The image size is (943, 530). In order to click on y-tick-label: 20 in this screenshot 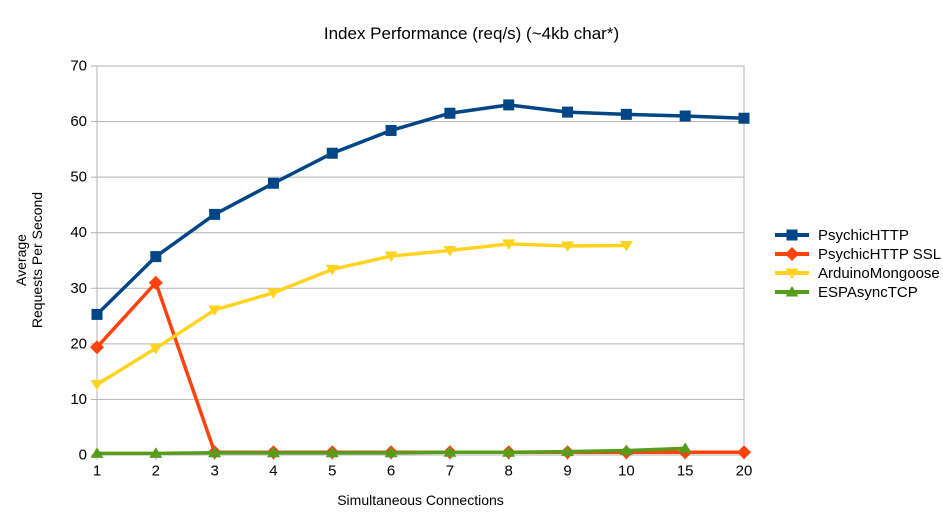, I will do `click(78, 343)`.